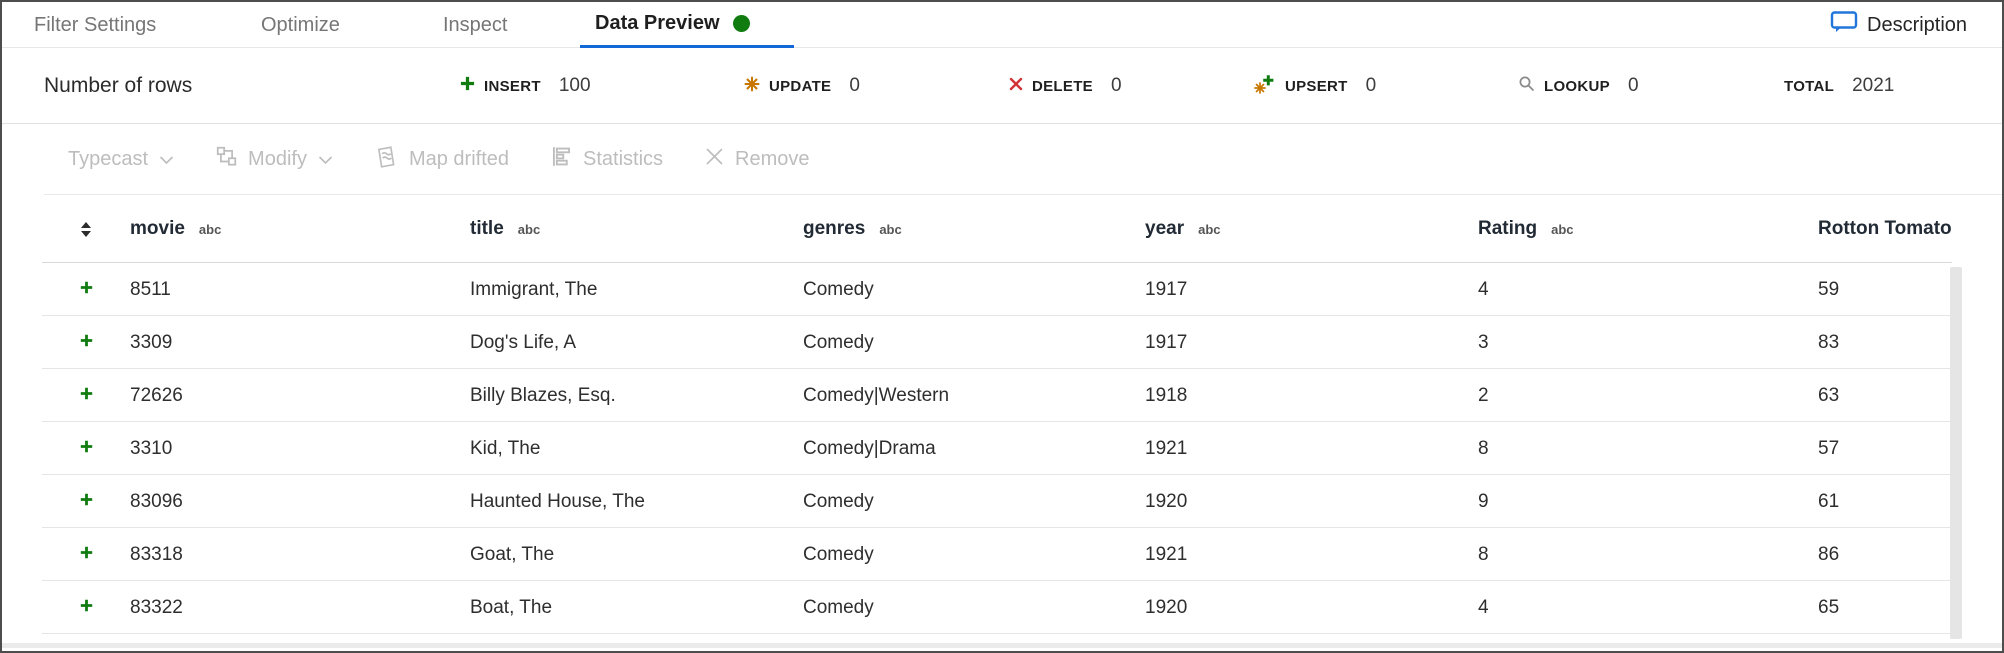 The width and height of the screenshot is (2004, 653). I want to click on status-dot-icon, so click(741, 23).